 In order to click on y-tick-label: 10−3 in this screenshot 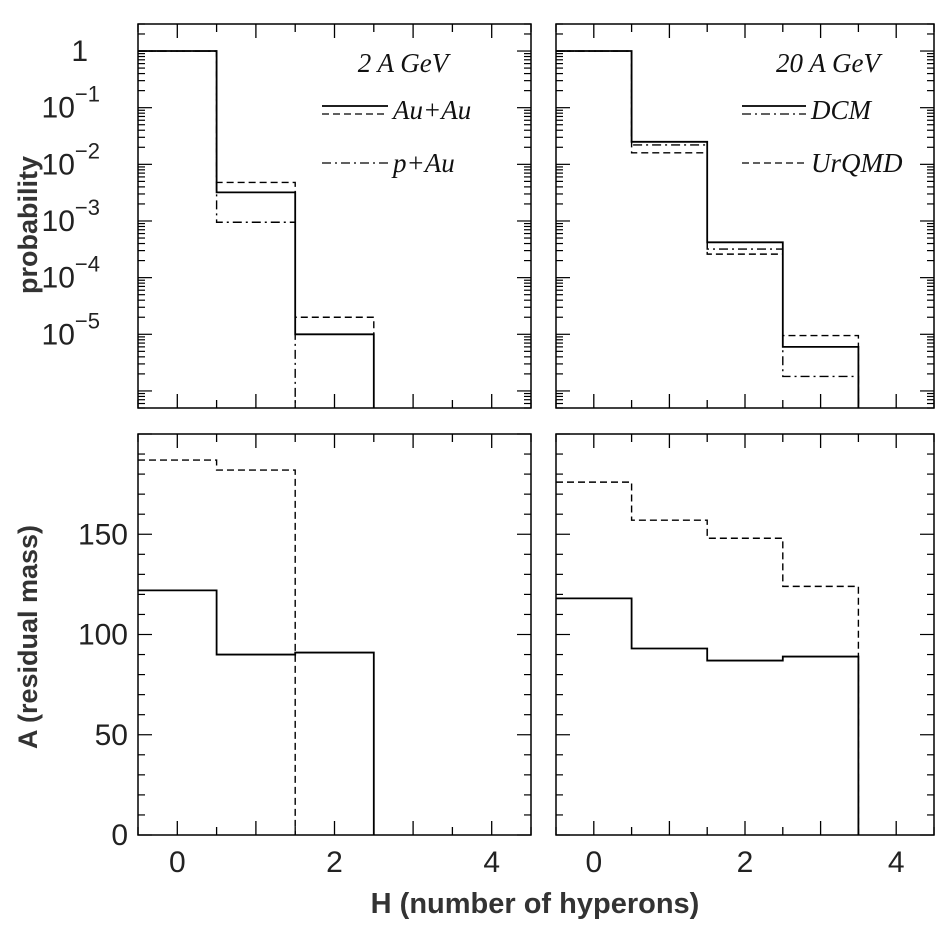, I will do `click(71, 216)`.